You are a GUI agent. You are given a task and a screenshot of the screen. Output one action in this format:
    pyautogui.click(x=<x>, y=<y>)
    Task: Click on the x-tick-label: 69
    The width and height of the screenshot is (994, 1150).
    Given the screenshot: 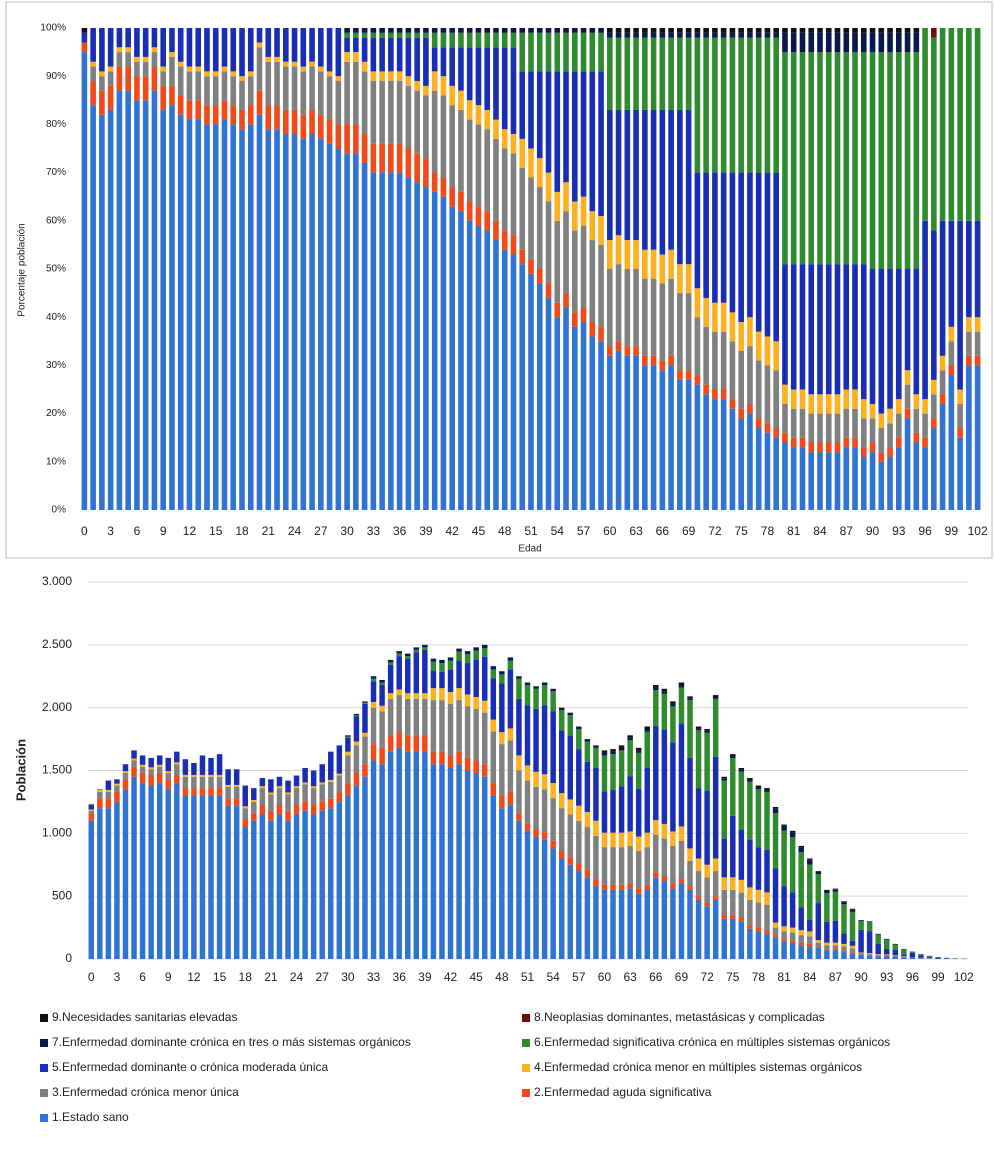 What is the action you would take?
    pyautogui.click(x=682, y=977)
    